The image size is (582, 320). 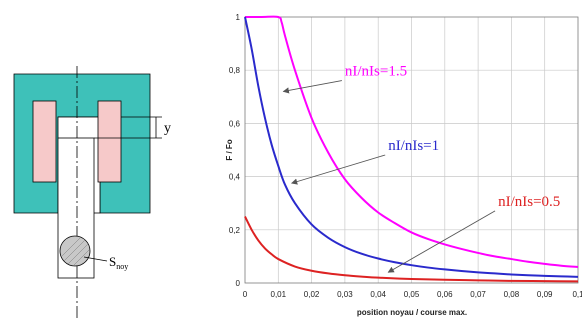 I want to click on x-tick-label: 0,06, so click(x=445, y=294).